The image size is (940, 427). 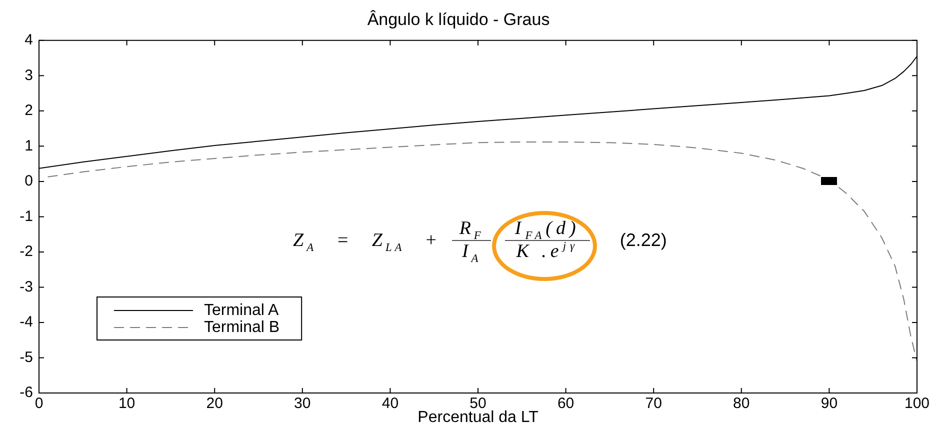 I want to click on x-tick-label: 30, so click(x=302, y=403).